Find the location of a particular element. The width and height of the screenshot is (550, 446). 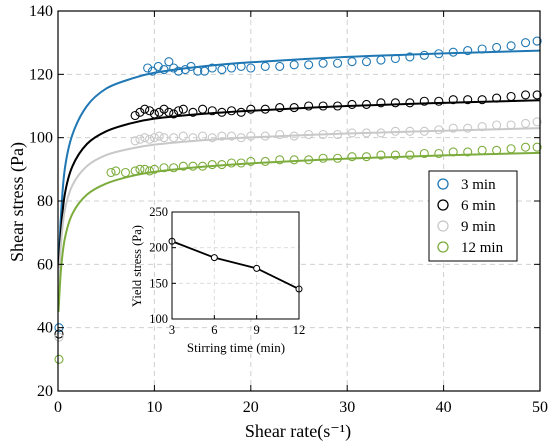

inset-line is located at coordinates (235, 265).